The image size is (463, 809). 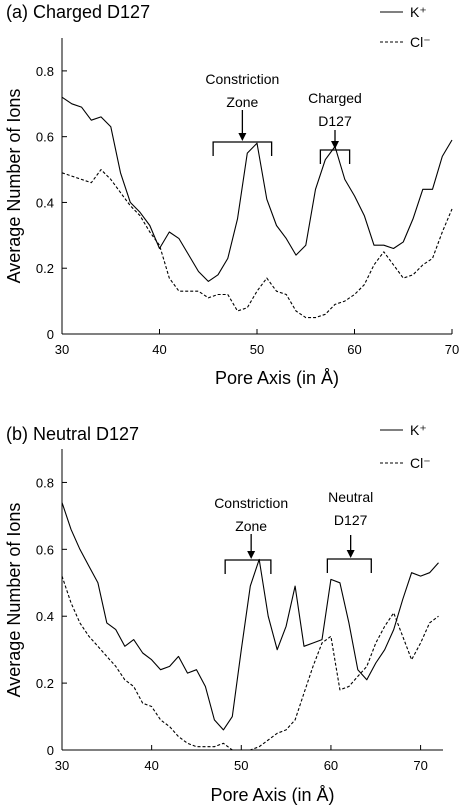 I want to click on annotation-text: Charged, so click(x=335, y=98).